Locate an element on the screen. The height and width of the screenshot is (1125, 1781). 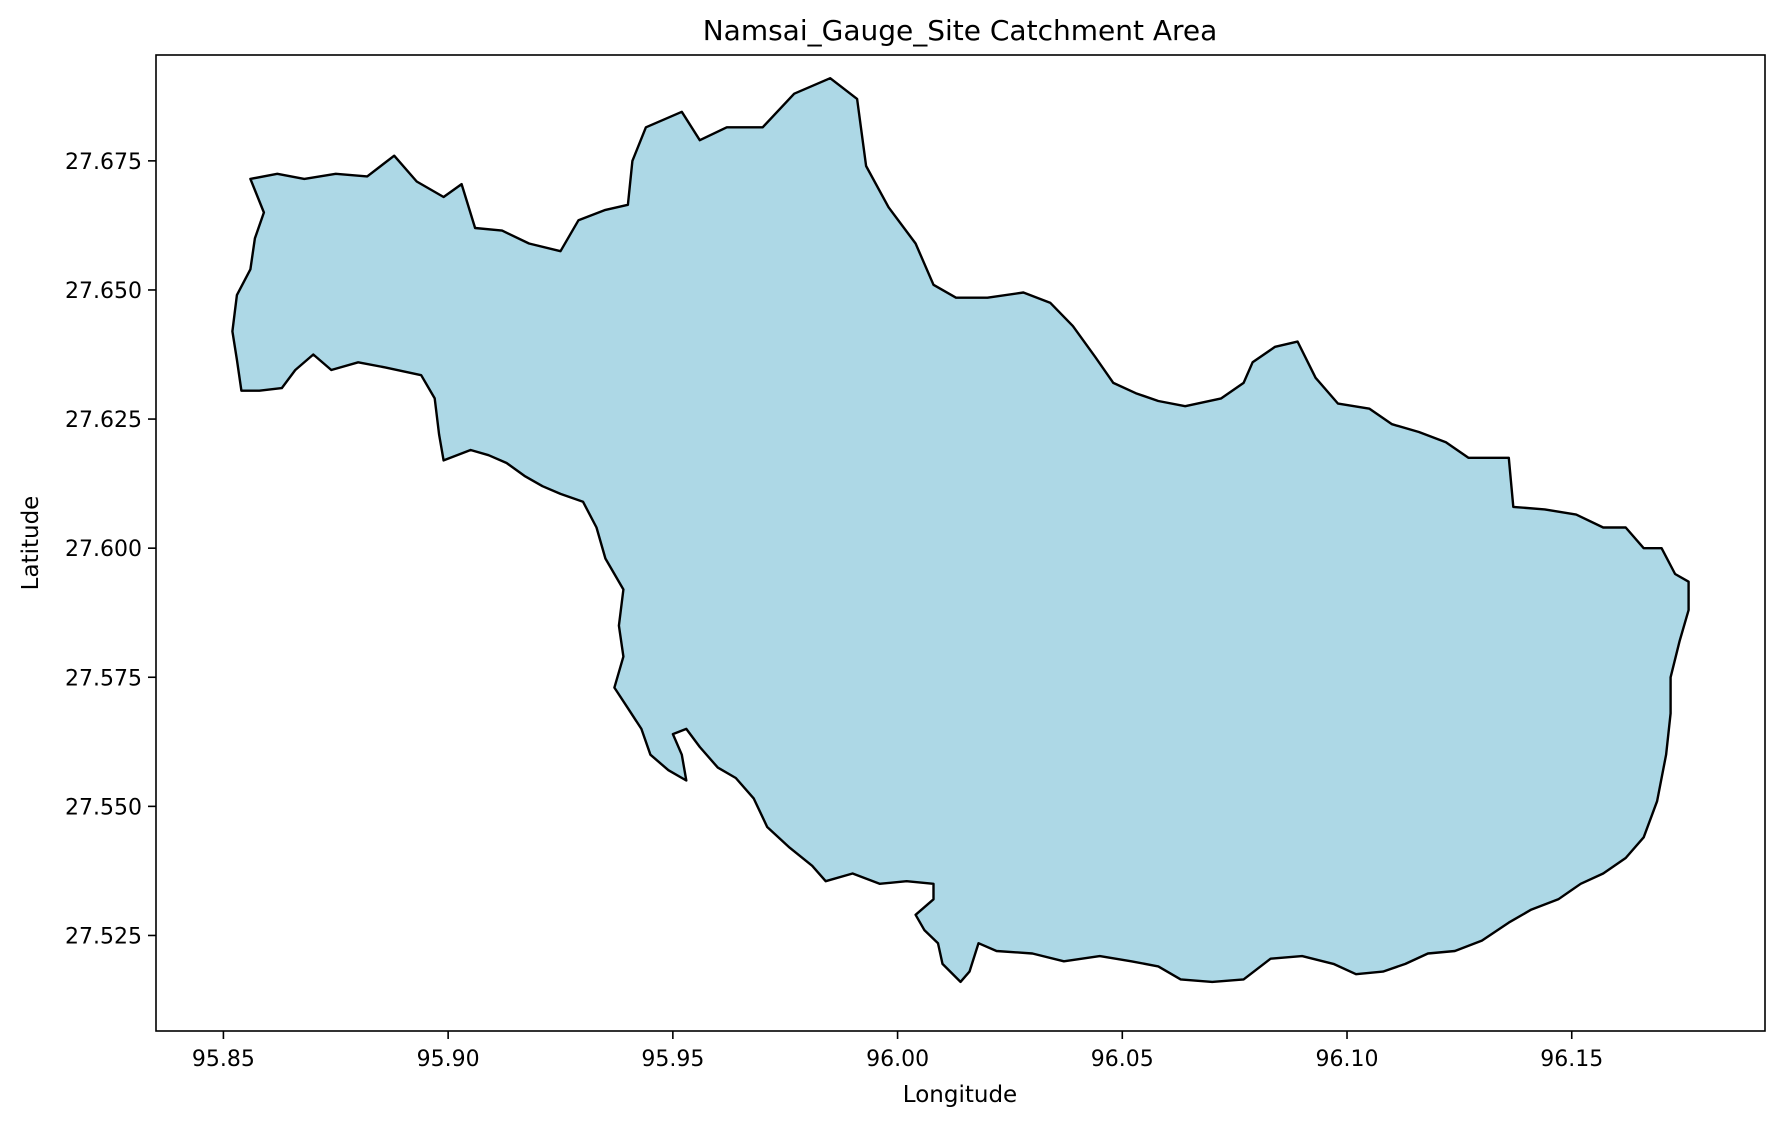
x-axis-ticks: 95.85 95.90 95.95 96.00 96.05 96.10 96.15 is located at coordinates (897, 1051).